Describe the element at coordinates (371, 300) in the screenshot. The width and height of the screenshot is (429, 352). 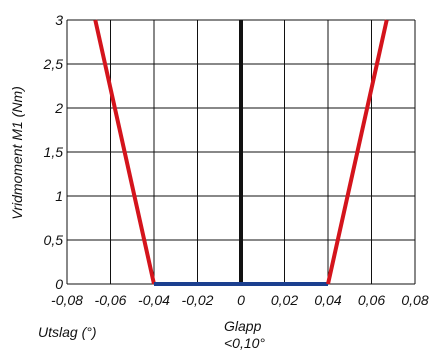
I see `x-tick-label: 0,06` at that location.